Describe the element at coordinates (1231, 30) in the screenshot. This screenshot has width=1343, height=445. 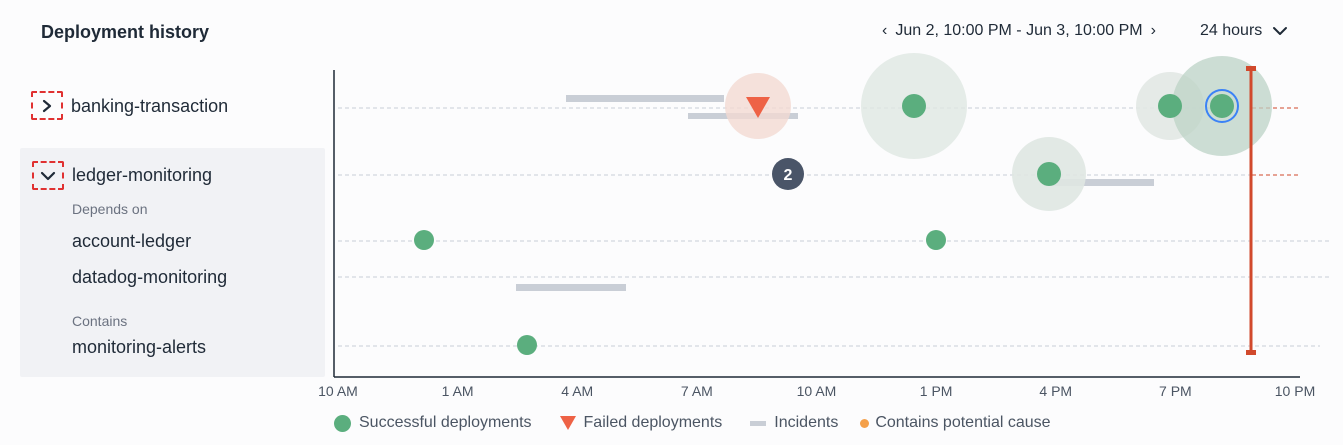
I see `time-window-label: 24 hours` at that location.